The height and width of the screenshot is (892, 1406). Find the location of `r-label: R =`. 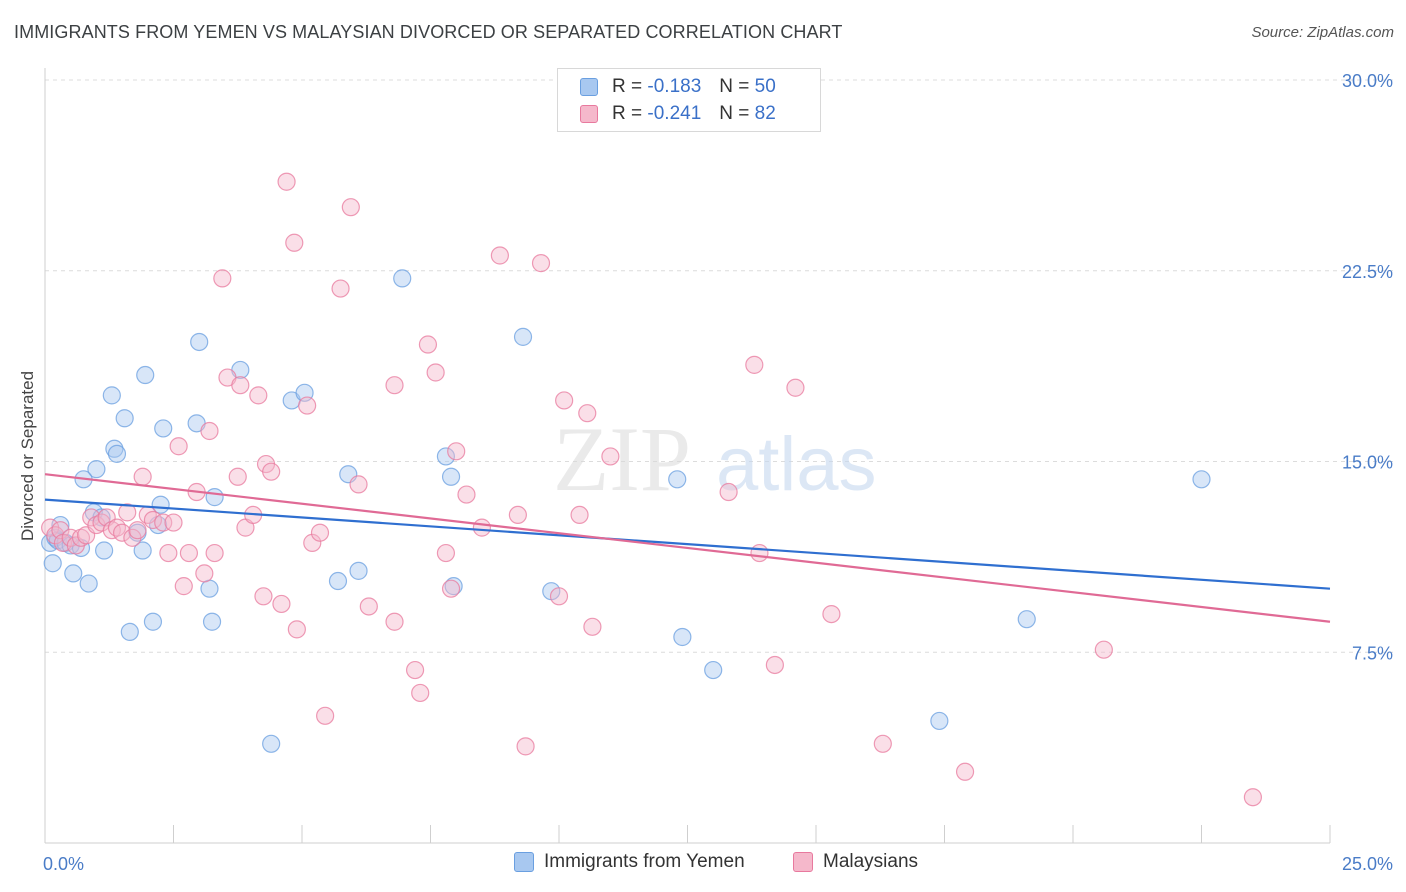

r-label: R = is located at coordinates (627, 86).